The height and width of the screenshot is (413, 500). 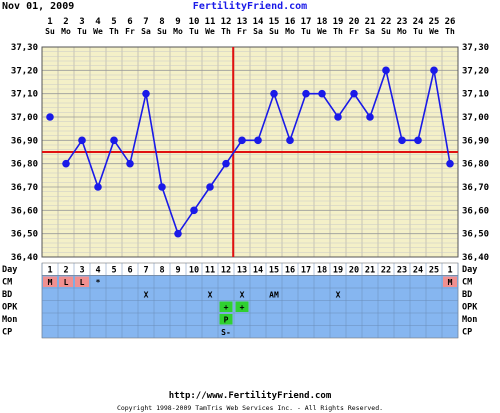 What do you see at coordinates (24, 258) in the screenshot?
I see `y-tick-label-left: 36,40` at bounding box center [24, 258].